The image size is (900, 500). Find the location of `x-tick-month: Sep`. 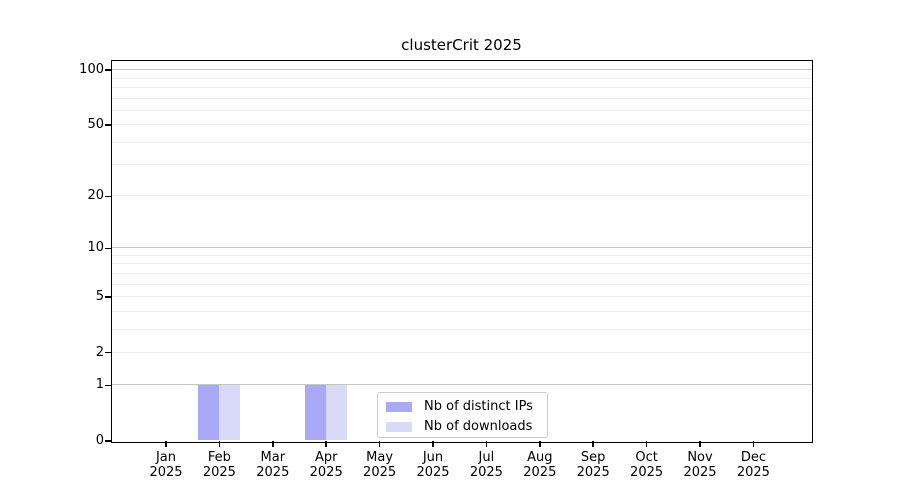

x-tick-month: Sep is located at coordinates (593, 457).